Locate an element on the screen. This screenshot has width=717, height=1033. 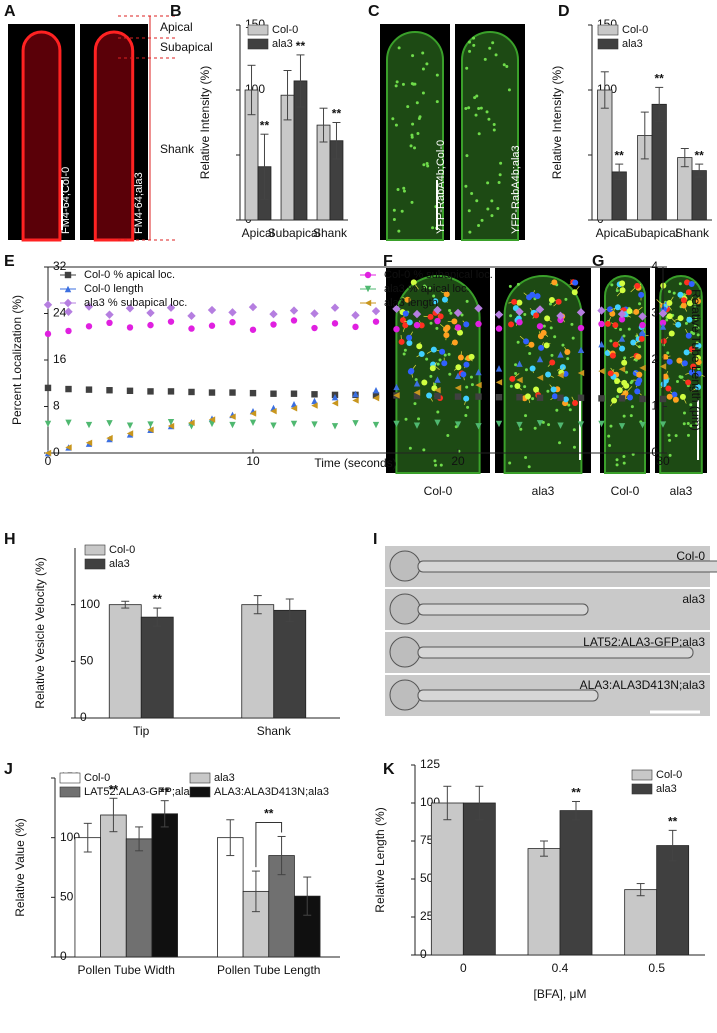
x-tick-label: 20 is located at coordinates (458, 461).